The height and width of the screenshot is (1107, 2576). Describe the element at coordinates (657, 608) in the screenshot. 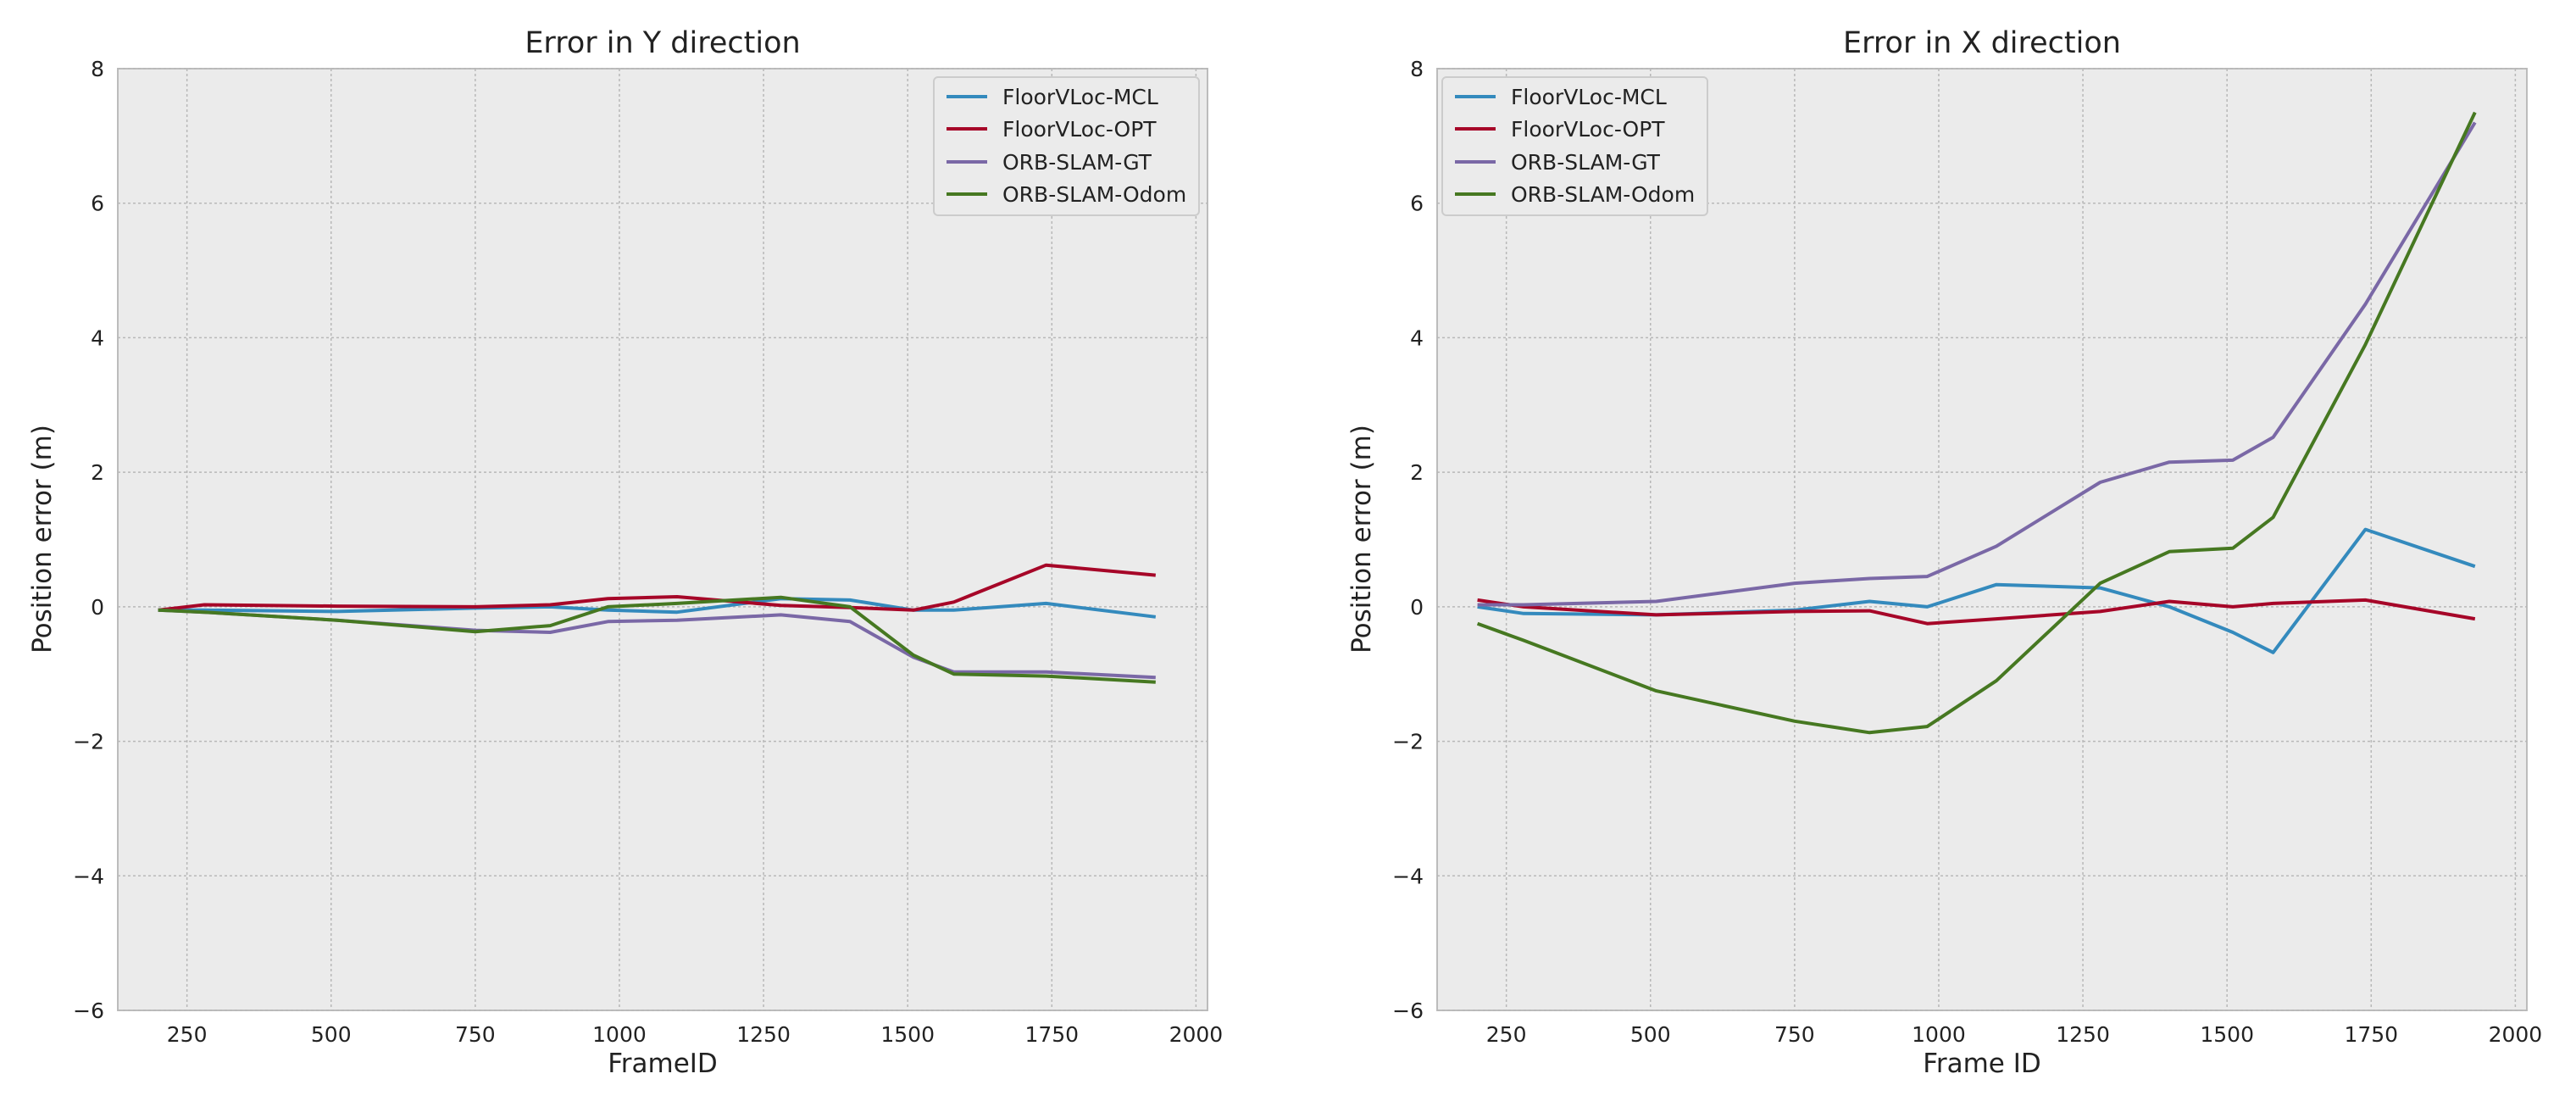

I see `series-line-floorvloc-mcl` at that location.